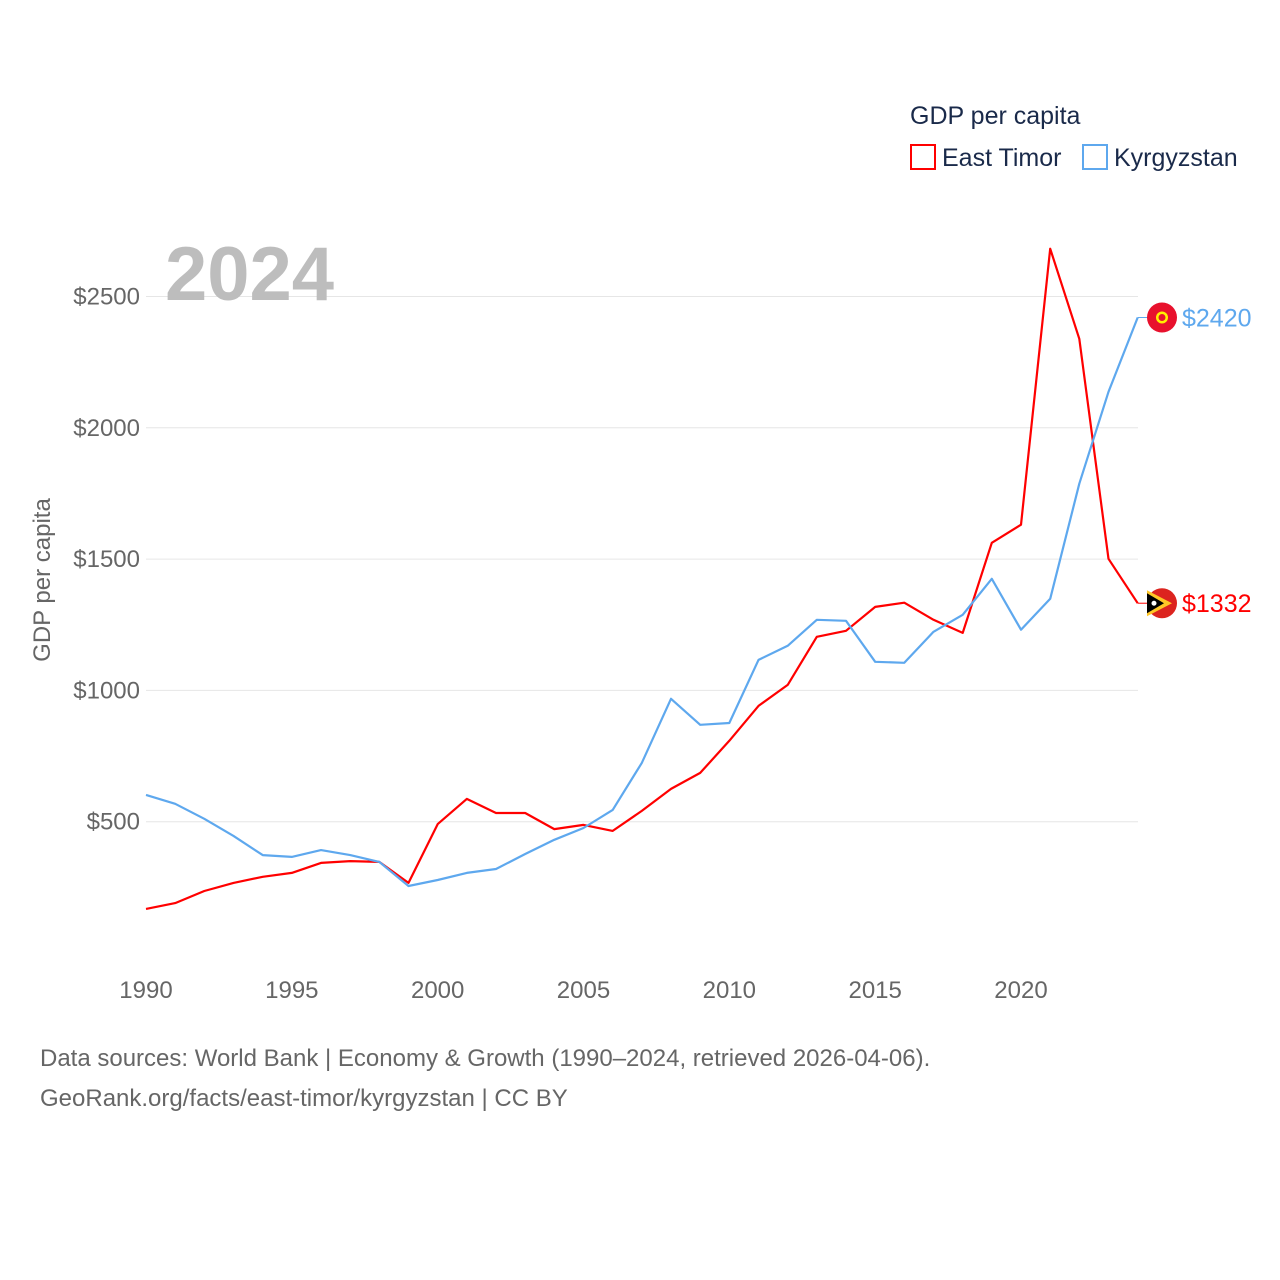 The height and width of the screenshot is (1280, 1280). I want to click on x-tick-label: 2015, so click(874, 990).